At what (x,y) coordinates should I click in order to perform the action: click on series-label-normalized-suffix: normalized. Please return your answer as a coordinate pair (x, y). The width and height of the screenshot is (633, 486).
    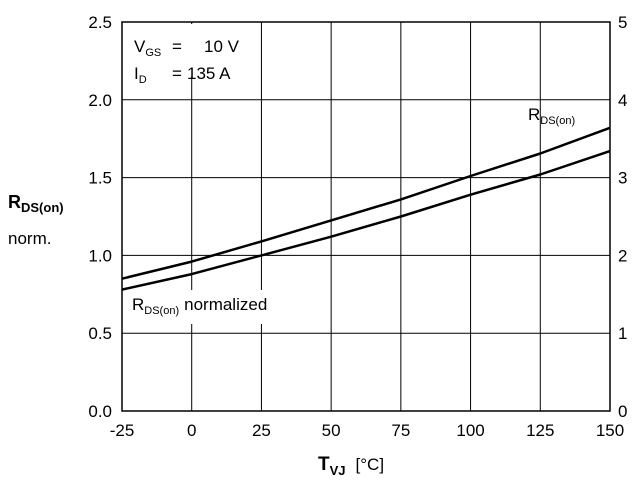
    Looking at the image, I should click on (225, 304).